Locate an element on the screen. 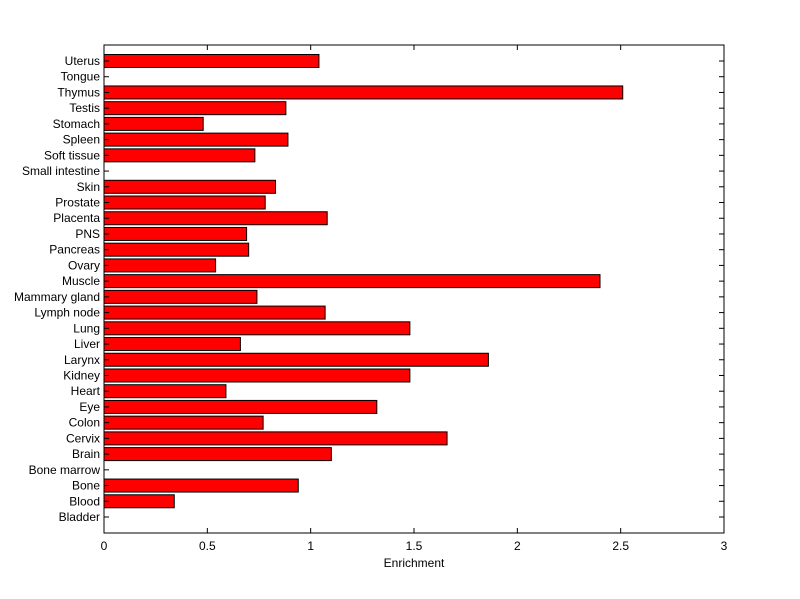 This screenshot has width=800, height=599. bar-lung is located at coordinates (257, 328).